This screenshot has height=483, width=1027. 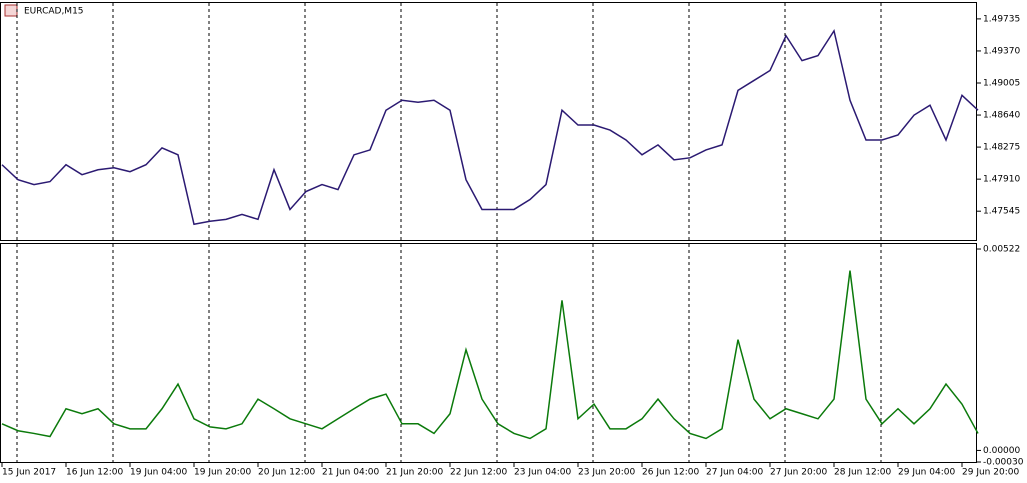 What do you see at coordinates (286, 473) in the screenshot?
I see `x-tick-label: 20 Jun 12:00` at bounding box center [286, 473].